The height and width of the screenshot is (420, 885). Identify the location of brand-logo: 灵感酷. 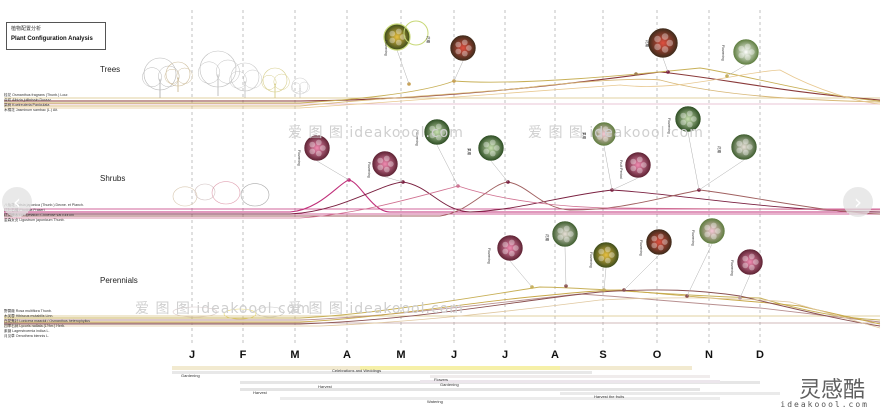
(831, 390).